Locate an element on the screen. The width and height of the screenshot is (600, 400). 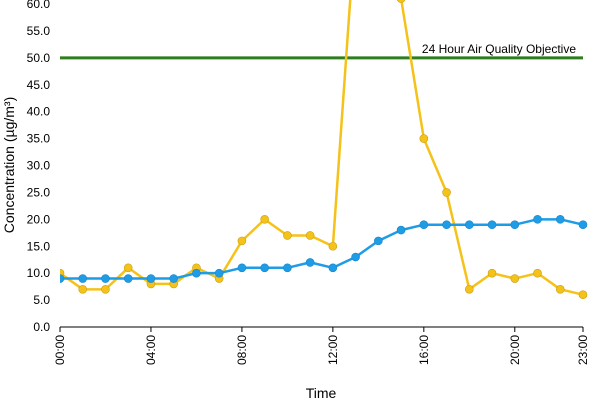
x-axis-title: Time is located at coordinates (321, 392).